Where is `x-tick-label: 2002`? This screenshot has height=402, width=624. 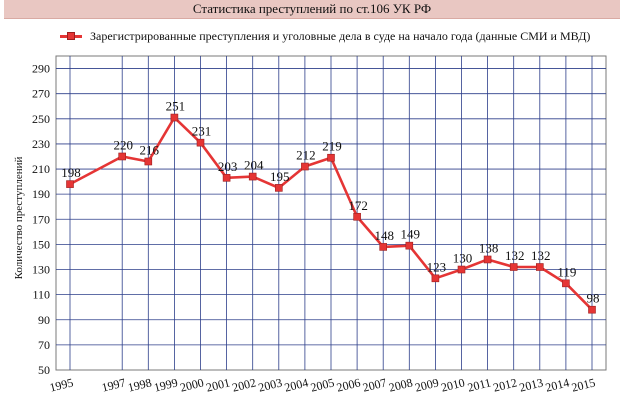
x-tick-label: 2002 is located at coordinates (244, 384).